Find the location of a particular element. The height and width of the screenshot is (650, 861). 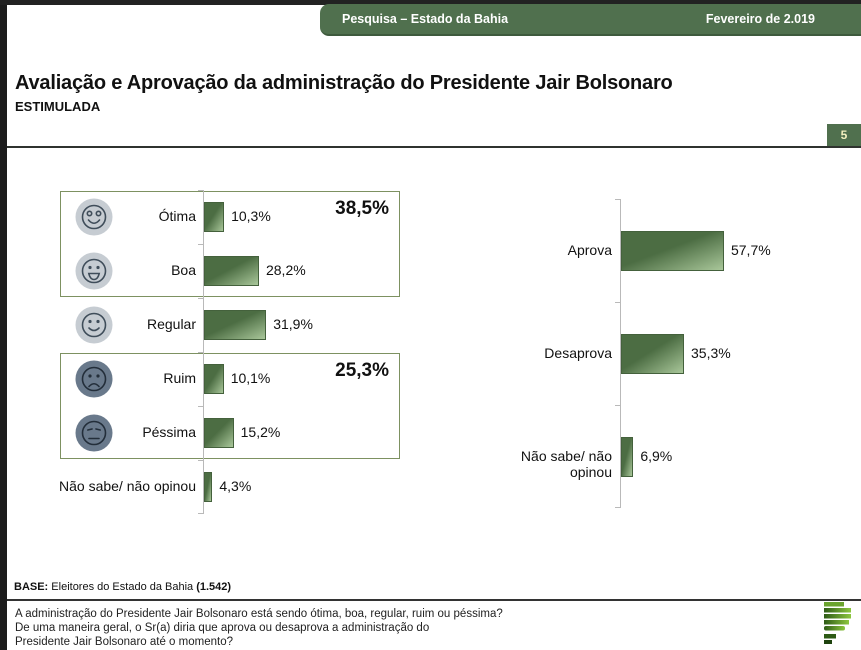

title-divider is located at coordinates (434, 147).